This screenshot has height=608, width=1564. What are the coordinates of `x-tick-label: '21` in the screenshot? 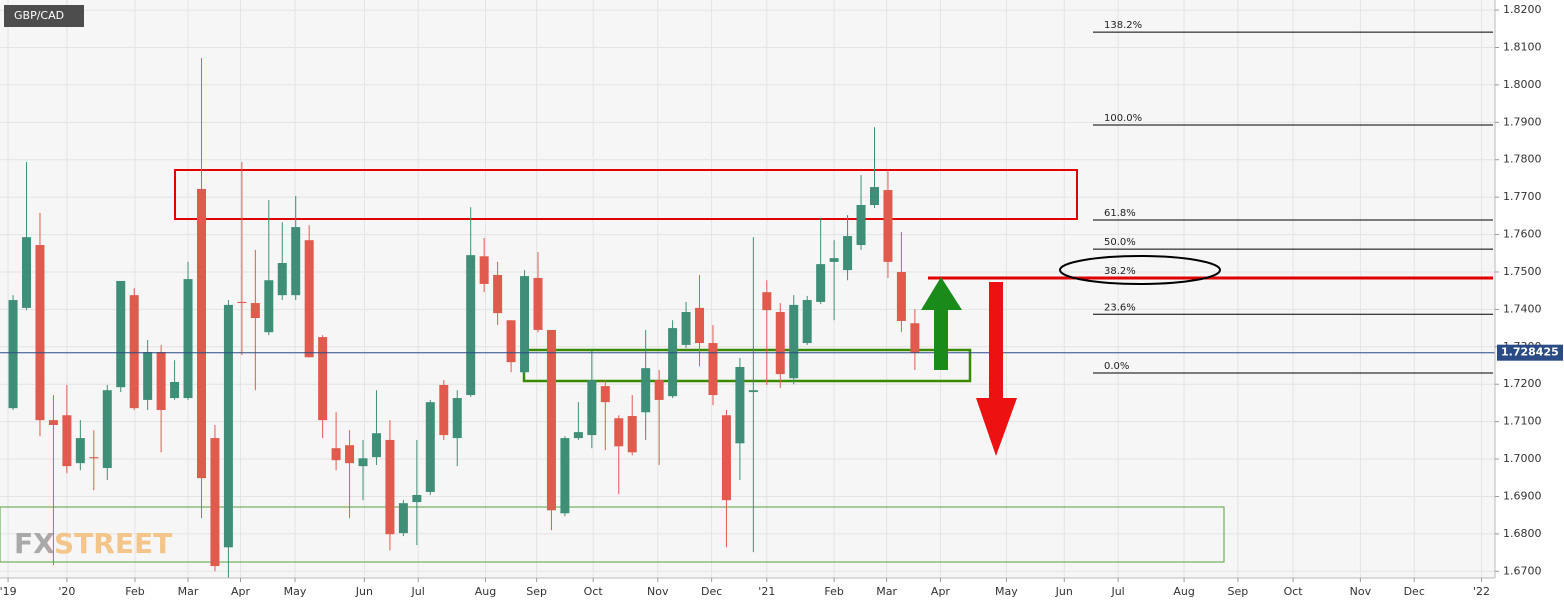 It's located at (766, 591).